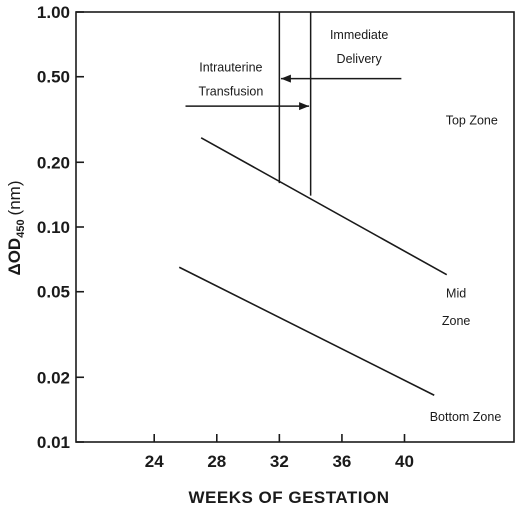  I want to click on annotation-text: Intrauterine, so click(230, 67).